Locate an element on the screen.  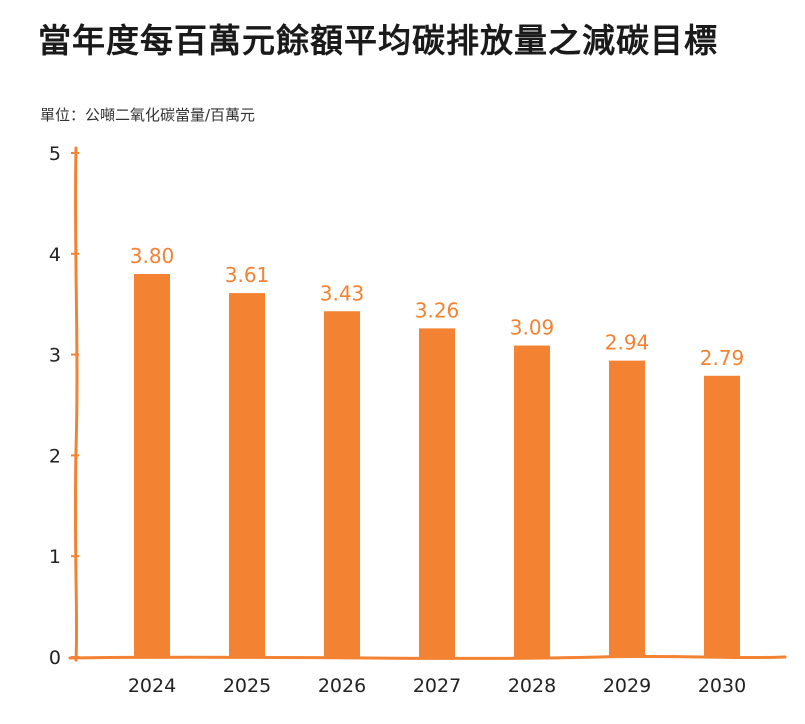
value-labels: 3.80 3.61 3.43 3.26 3.09 2.94 2.79 is located at coordinates (437, 307).